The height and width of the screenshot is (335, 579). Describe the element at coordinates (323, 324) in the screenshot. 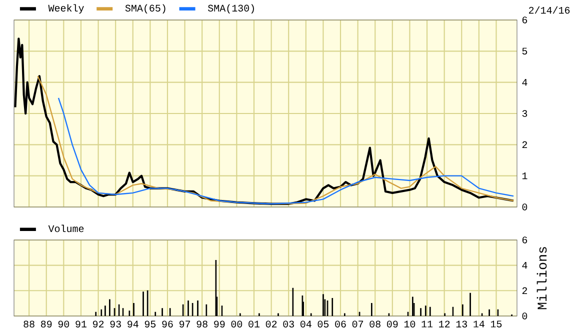

I see `x-tick-label: 05` at that location.